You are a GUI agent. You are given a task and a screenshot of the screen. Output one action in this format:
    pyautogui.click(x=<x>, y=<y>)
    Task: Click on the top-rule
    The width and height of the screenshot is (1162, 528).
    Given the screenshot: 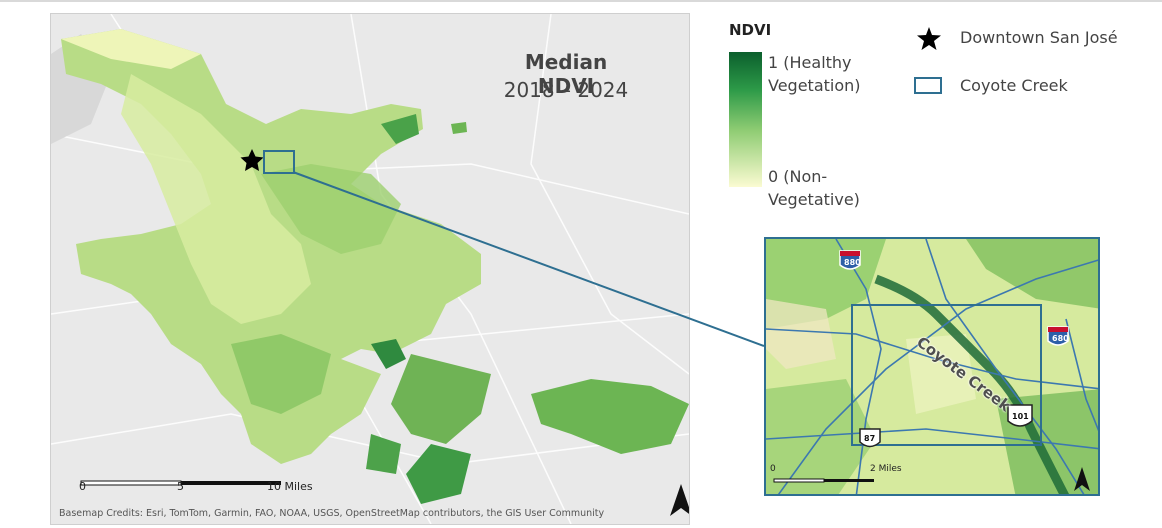 What is the action you would take?
    pyautogui.click(x=581, y=1)
    